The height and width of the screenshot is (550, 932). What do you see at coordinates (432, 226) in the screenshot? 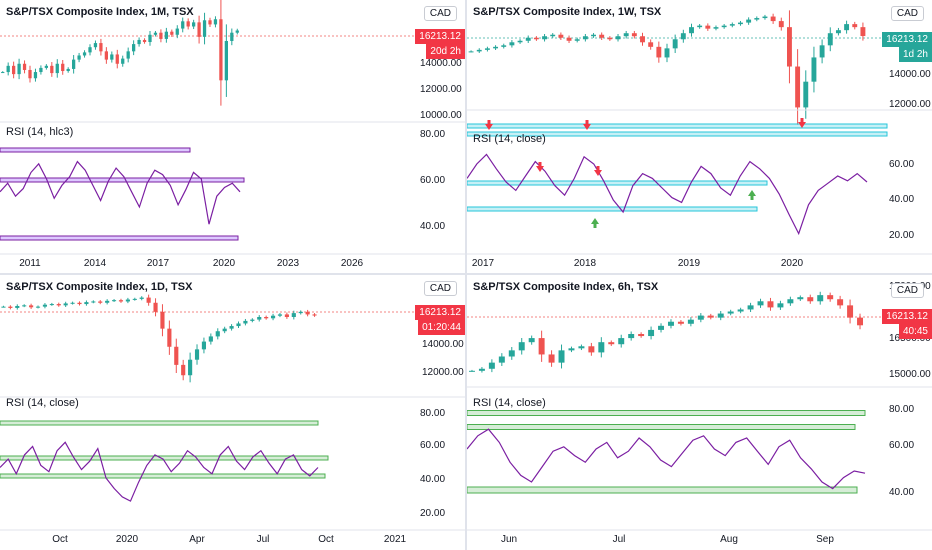
I see `rsi-axis-tick: 40.00` at bounding box center [432, 226].